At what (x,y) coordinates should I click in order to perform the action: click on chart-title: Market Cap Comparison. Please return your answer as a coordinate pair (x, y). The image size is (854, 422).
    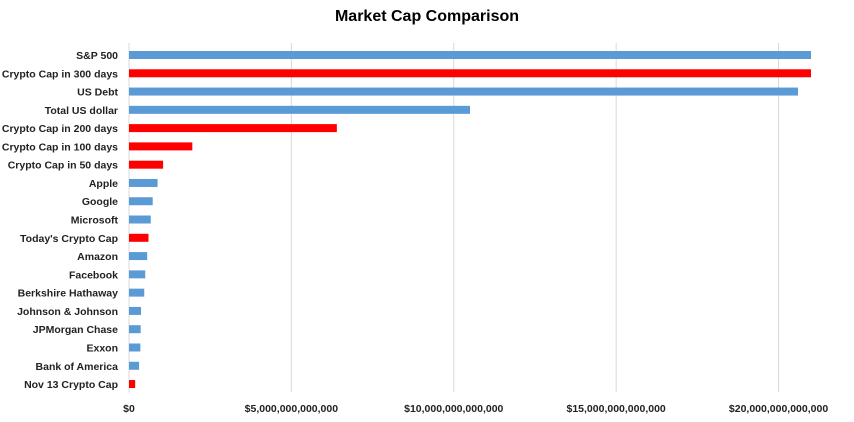
    Looking at the image, I should click on (427, 16).